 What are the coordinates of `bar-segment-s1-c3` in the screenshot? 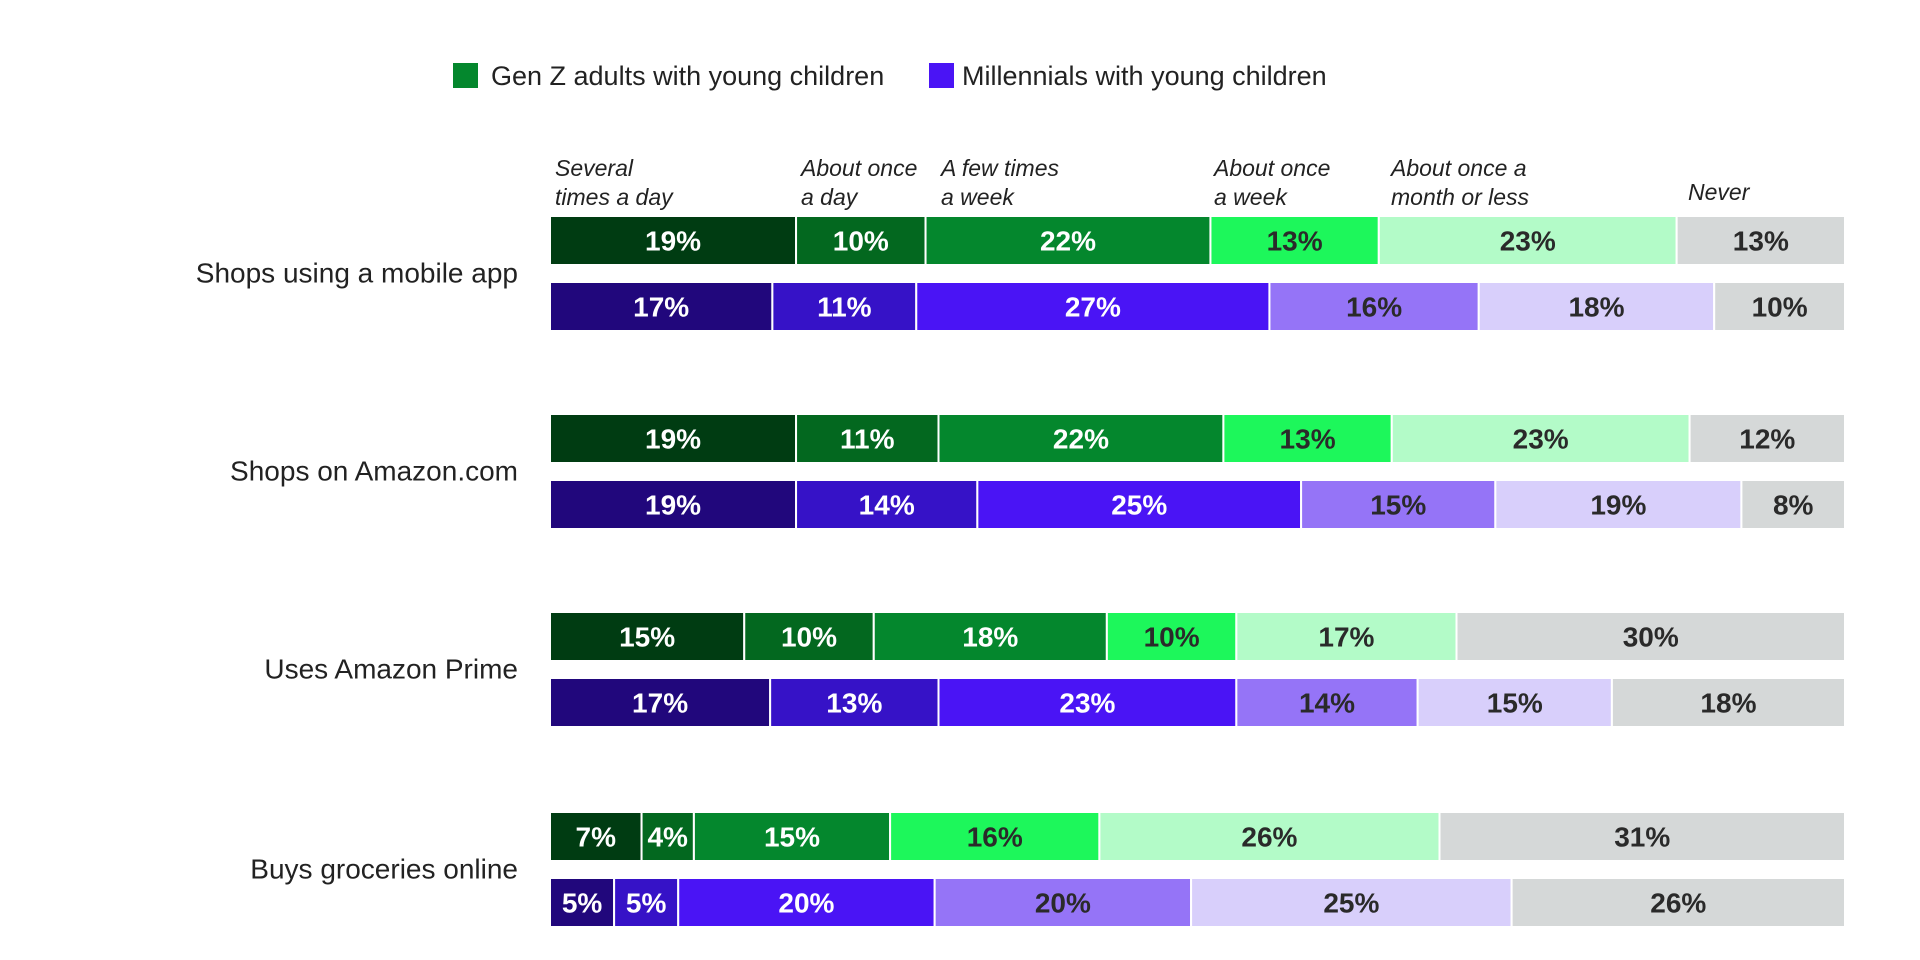 It's located at (990, 636).